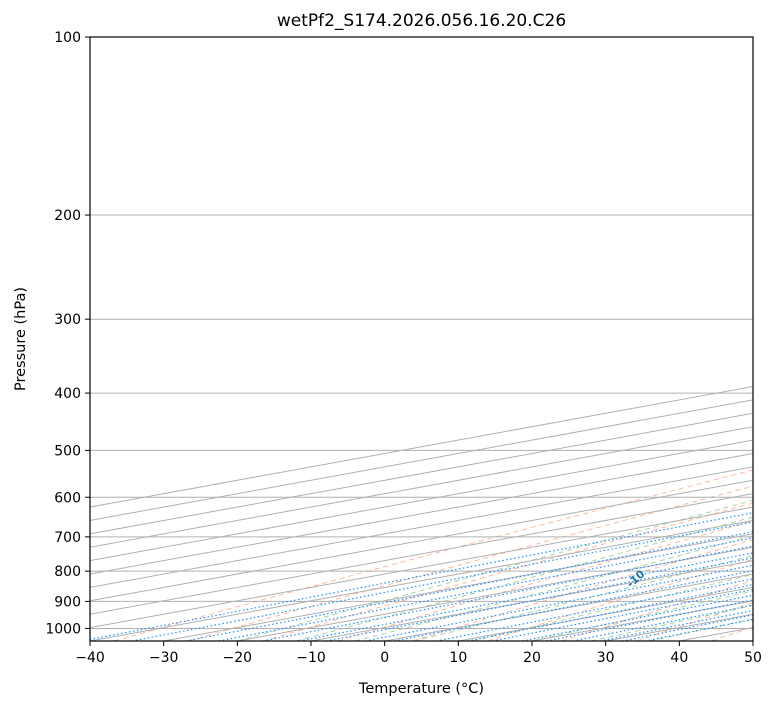 The height and width of the screenshot is (708, 775). What do you see at coordinates (164, 658) in the screenshot?
I see `x-tick-label: −30` at bounding box center [164, 658].